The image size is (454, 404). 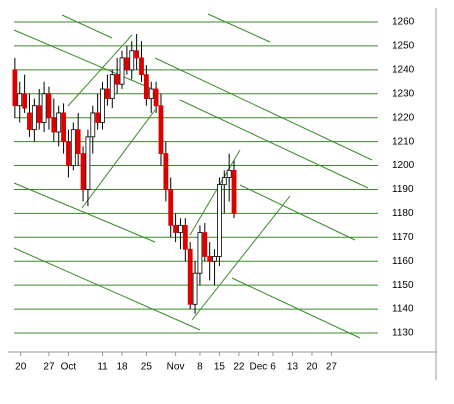 What do you see at coordinates (403, 141) in the screenshot?
I see `y-tick-label: 1210` at bounding box center [403, 141].